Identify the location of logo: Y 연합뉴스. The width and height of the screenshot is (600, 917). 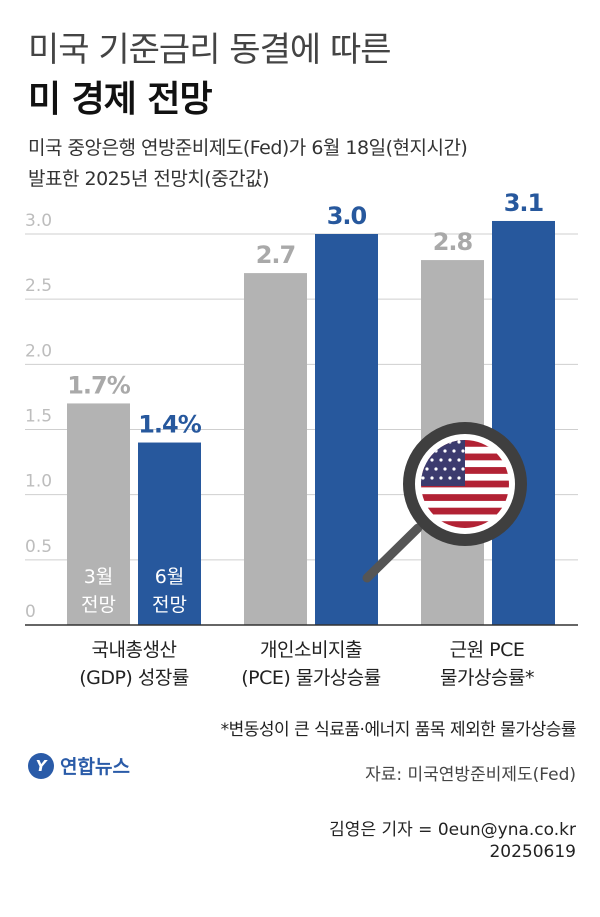
(79, 765).